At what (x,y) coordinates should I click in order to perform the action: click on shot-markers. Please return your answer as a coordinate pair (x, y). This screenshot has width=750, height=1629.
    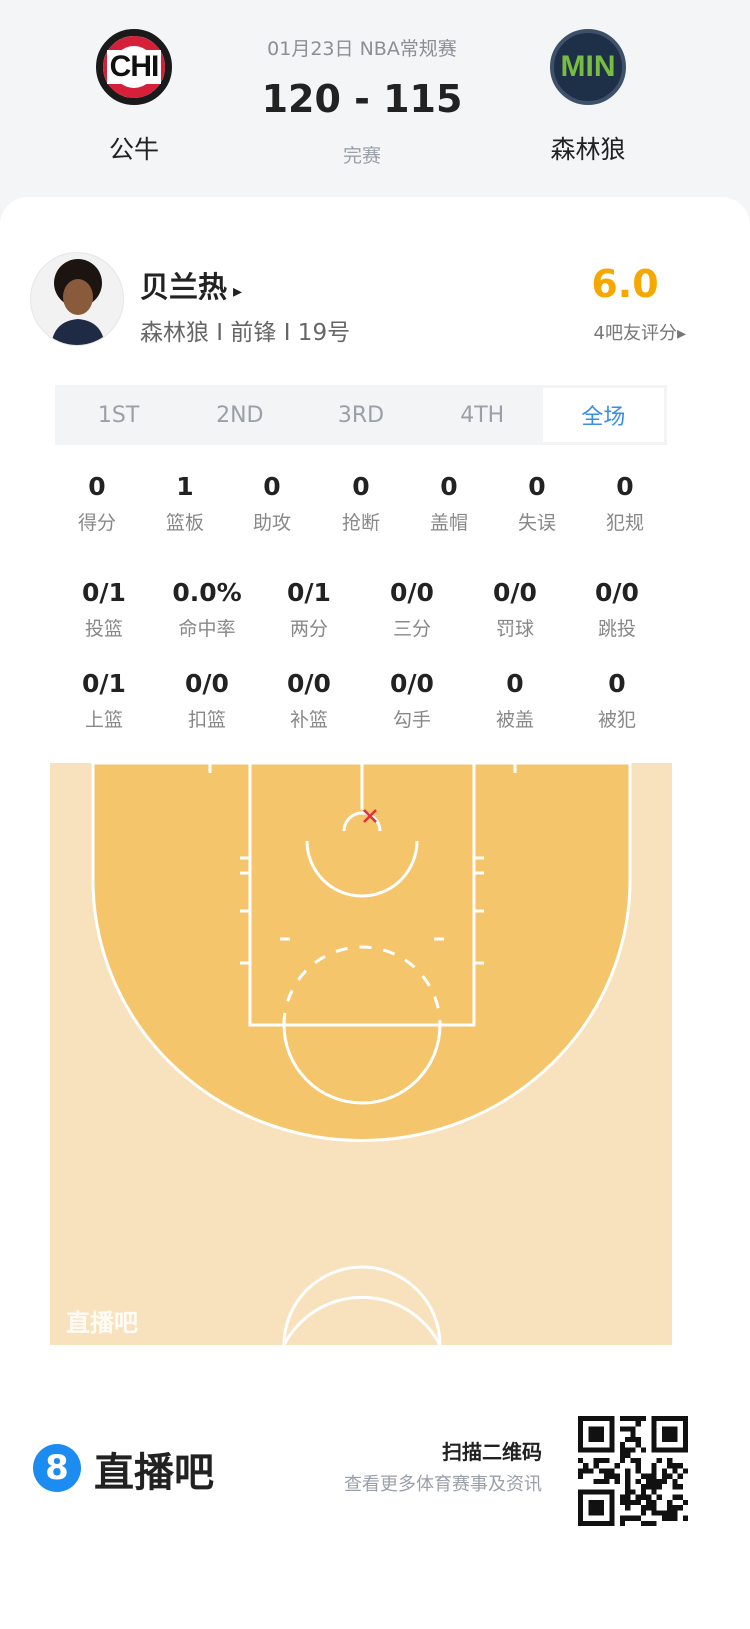
    Looking at the image, I should click on (370, 816).